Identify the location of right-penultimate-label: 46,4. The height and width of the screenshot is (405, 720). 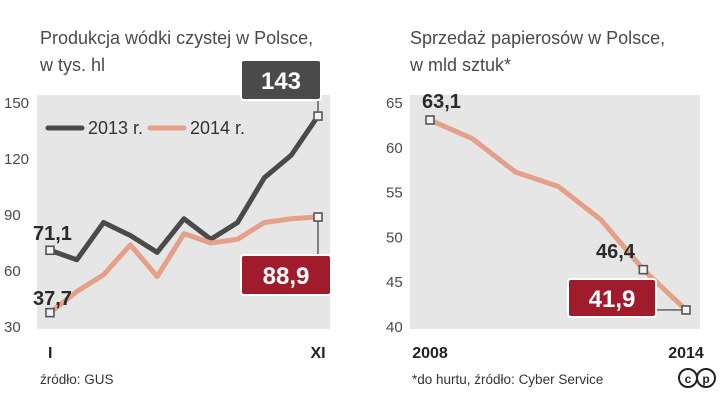
(616, 252).